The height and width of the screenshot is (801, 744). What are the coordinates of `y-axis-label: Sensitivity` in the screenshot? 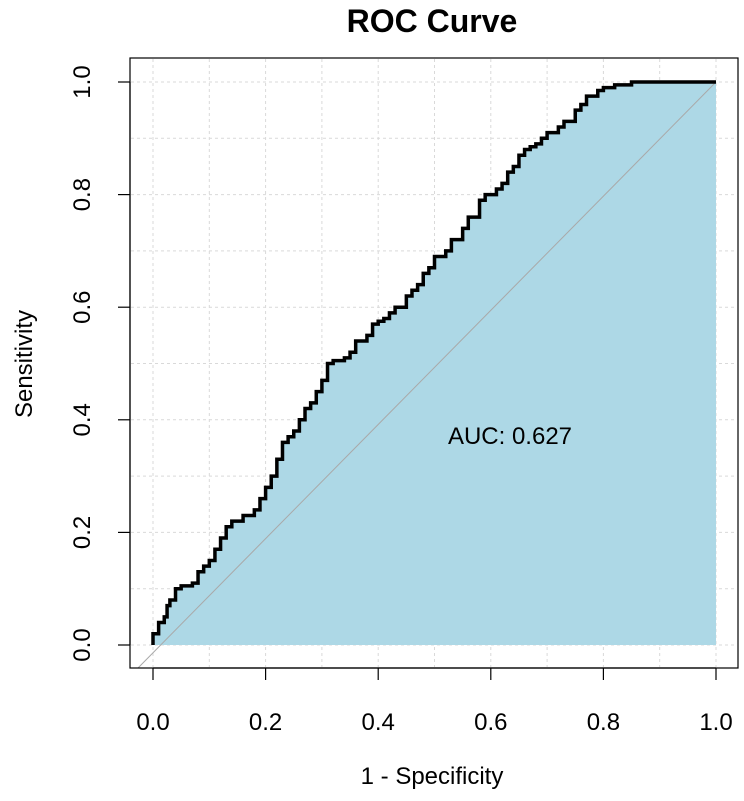 It's located at (24, 364).